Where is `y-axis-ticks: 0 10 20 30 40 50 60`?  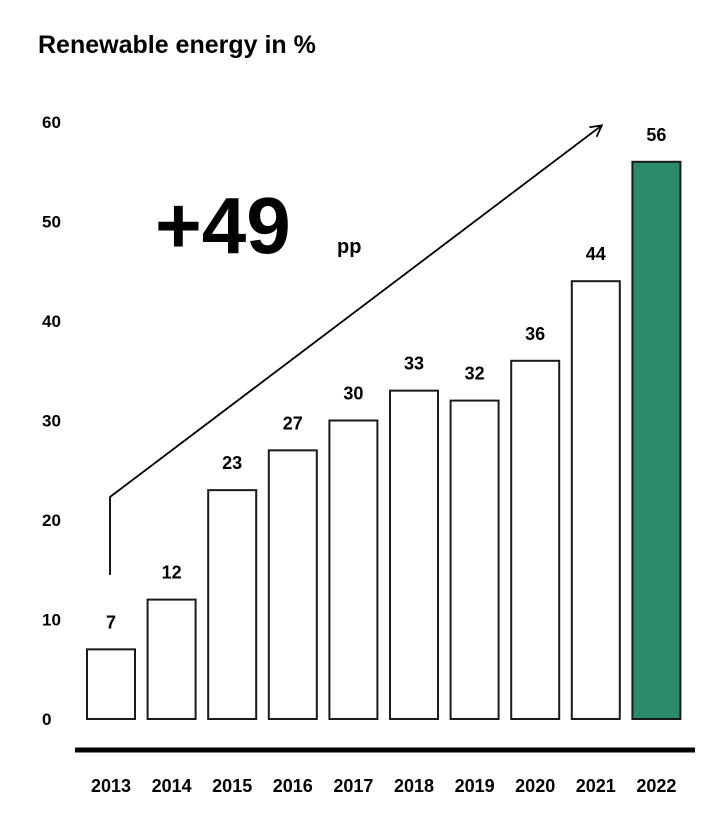 y-axis-ticks: 0 10 20 30 40 50 60 is located at coordinates (51, 421).